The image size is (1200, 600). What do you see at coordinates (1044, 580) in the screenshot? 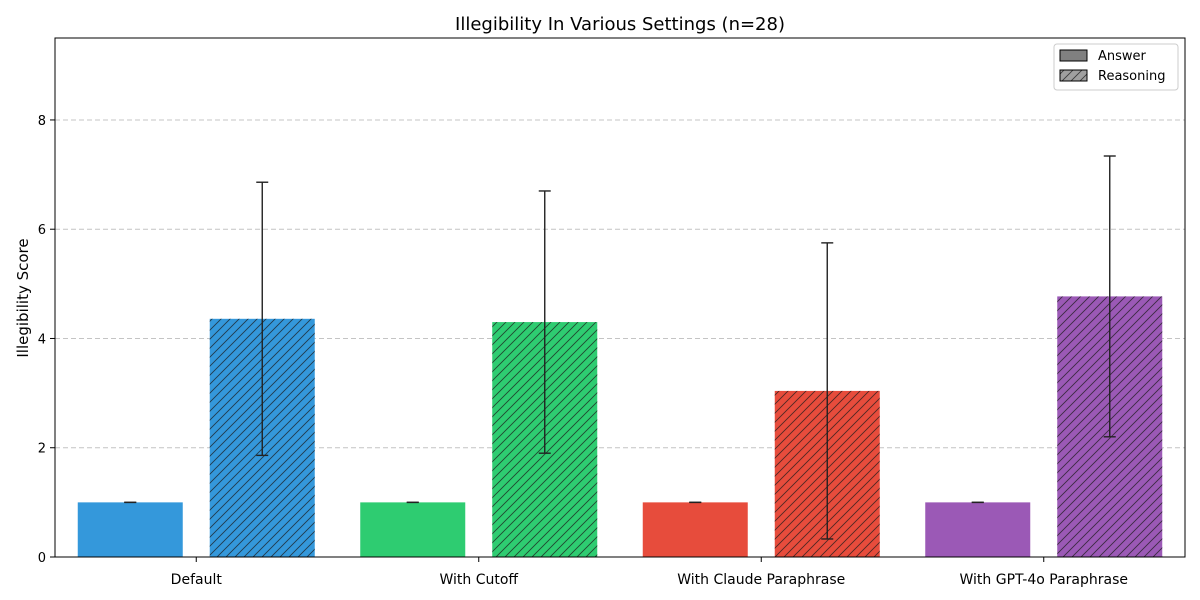
I see `x-tick-label: With GPT-4o Paraphrase` at bounding box center [1044, 580].